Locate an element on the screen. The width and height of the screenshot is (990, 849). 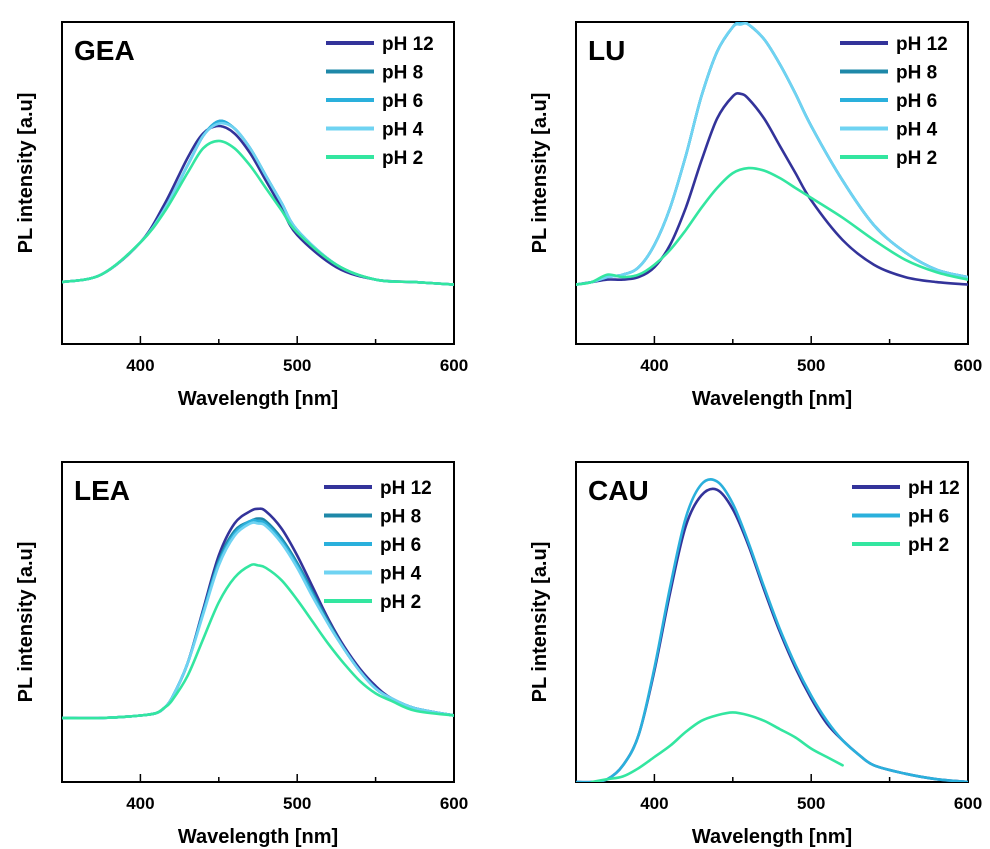
series-line-ph6 is located at coordinates (772, 630).